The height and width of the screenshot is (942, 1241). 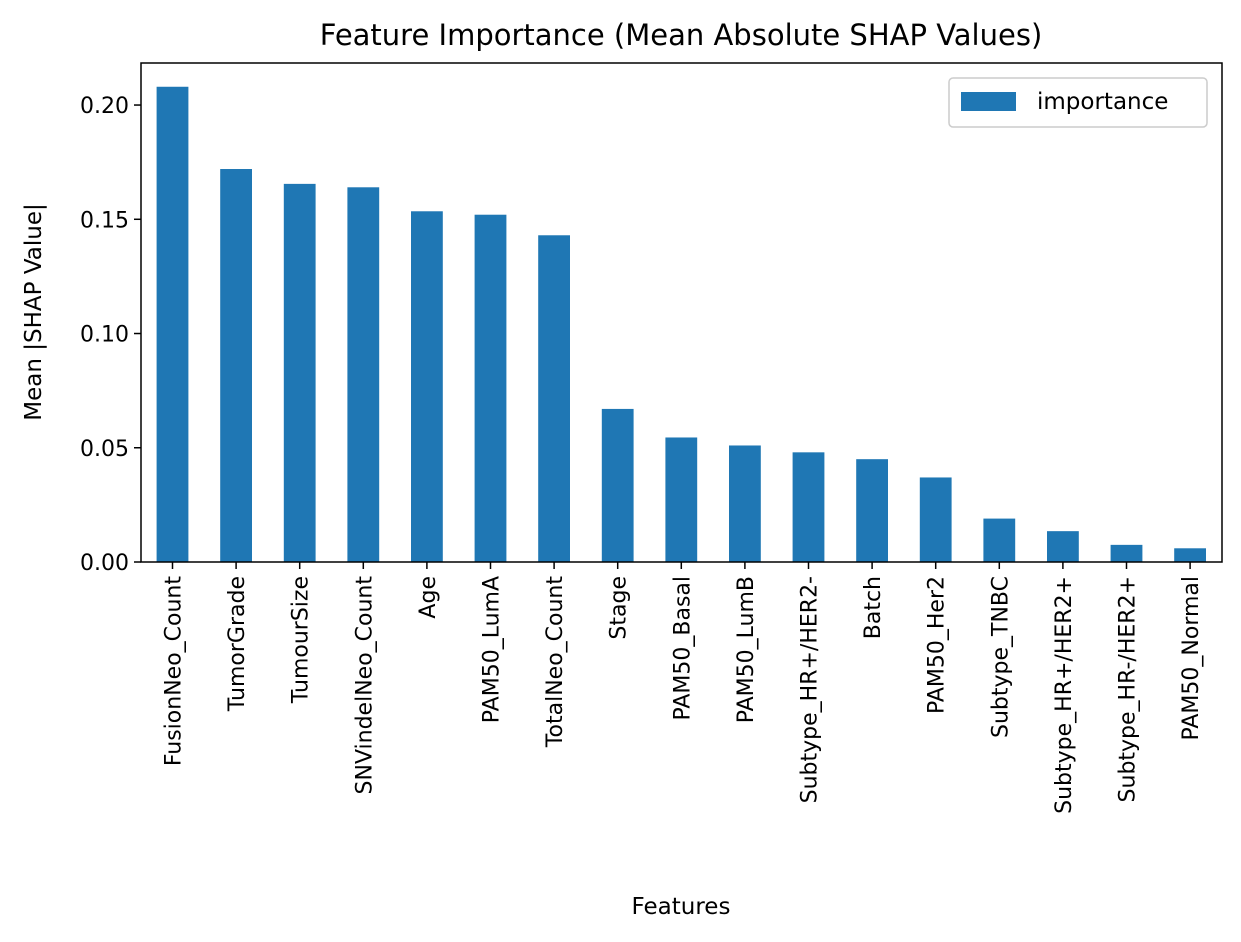 I want to click on x-tick-label: PAM50_Basal, so click(x=682, y=648).